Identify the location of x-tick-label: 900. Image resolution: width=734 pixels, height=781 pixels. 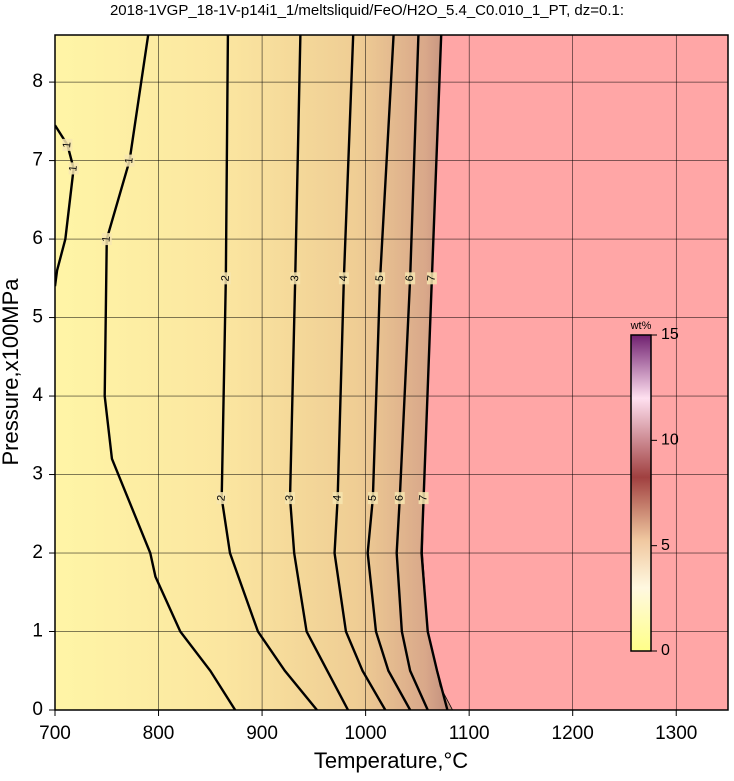
(262, 733).